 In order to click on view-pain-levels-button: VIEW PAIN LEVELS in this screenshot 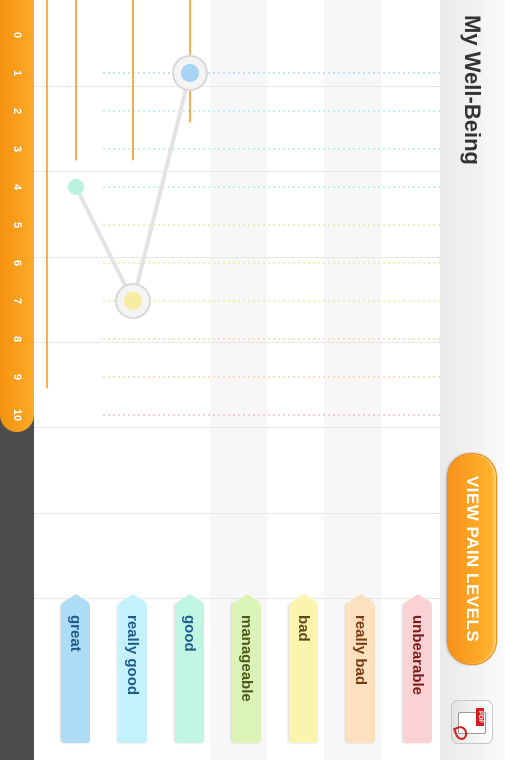, I will do `click(472, 559)`.